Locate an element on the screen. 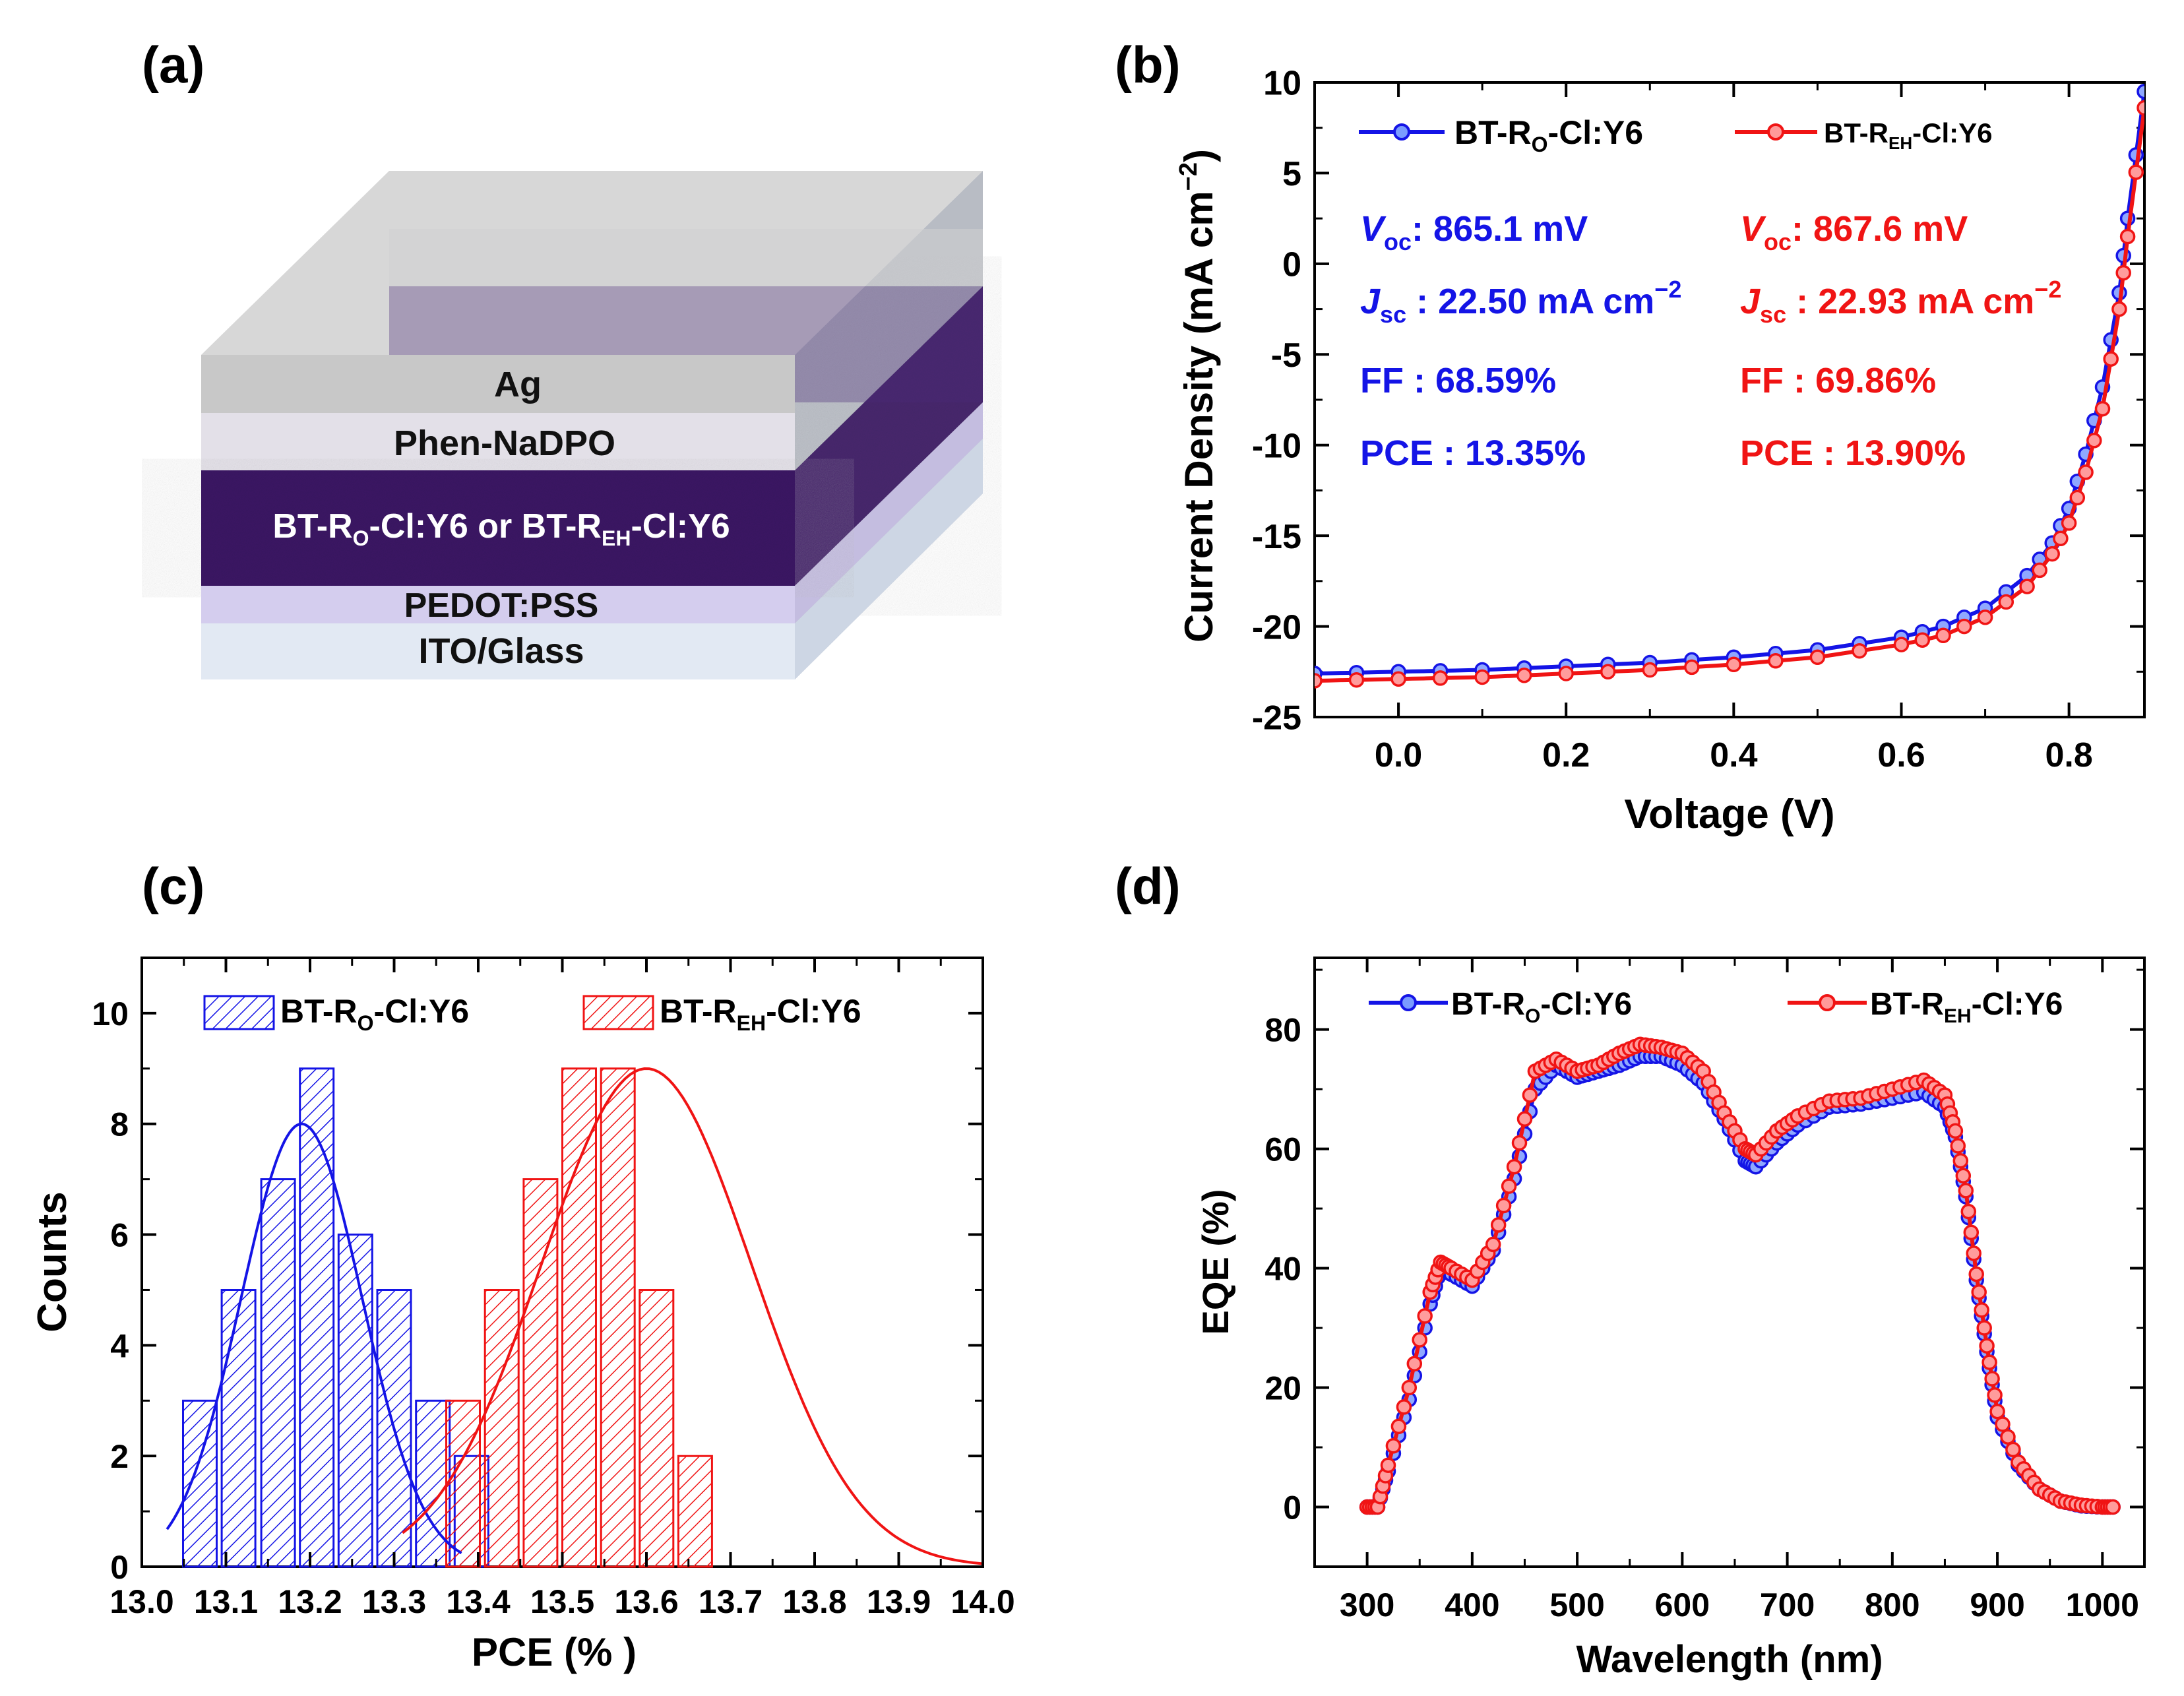 The width and height of the screenshot is (2184, 1696). x-tick-label: 0.4 is located at coordinates (1733, 755).